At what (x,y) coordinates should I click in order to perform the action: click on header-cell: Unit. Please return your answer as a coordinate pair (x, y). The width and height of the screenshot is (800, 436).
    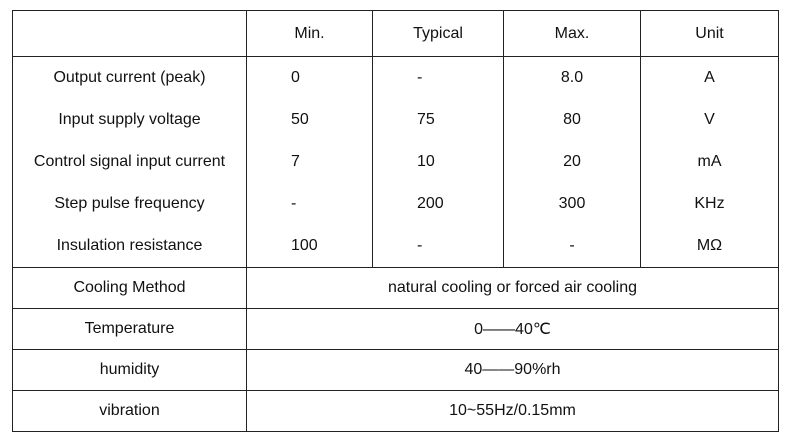
    Looking at the image, I should click on (709, 33).